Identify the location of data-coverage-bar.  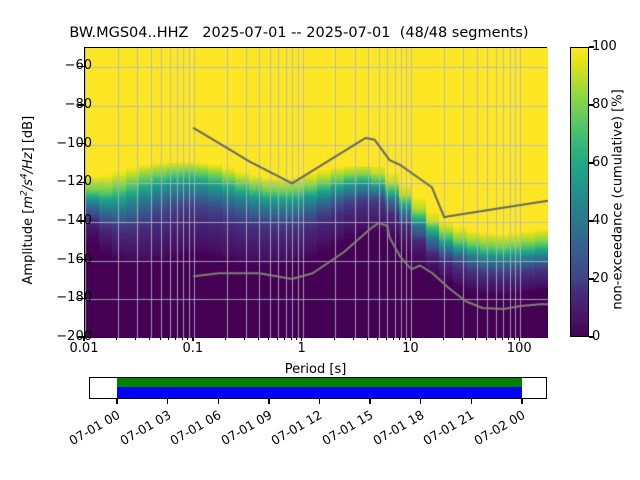
(318, 388).